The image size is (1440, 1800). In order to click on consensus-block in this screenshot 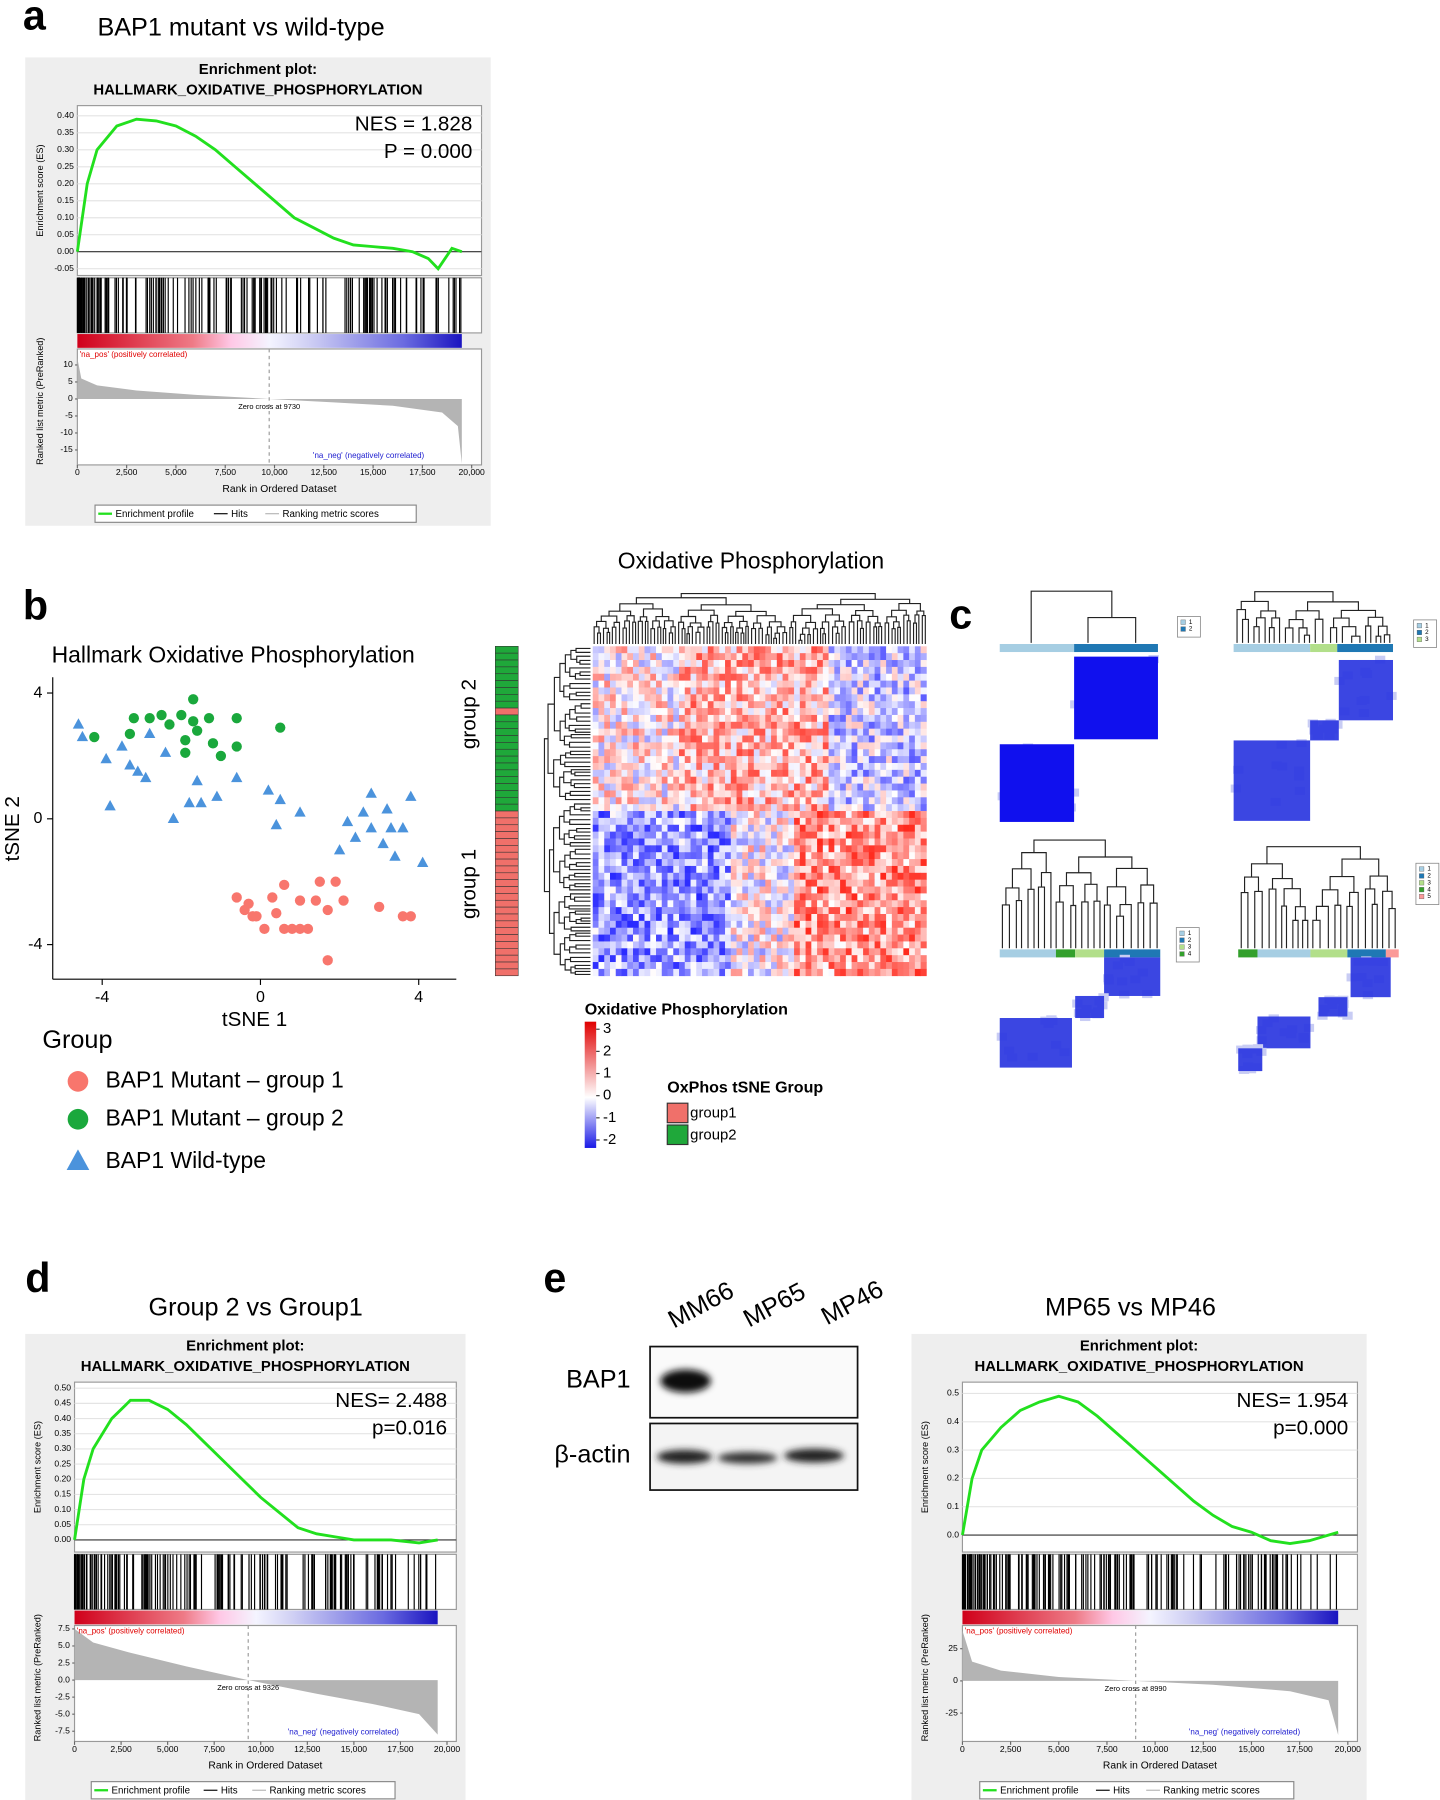, I will do `click(1132, 976)`.